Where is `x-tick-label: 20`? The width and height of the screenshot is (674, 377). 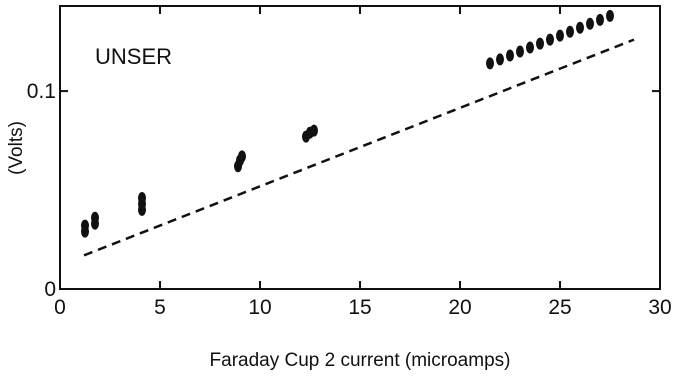
x-tick-label: 20 is located at coordinates (459, 307).